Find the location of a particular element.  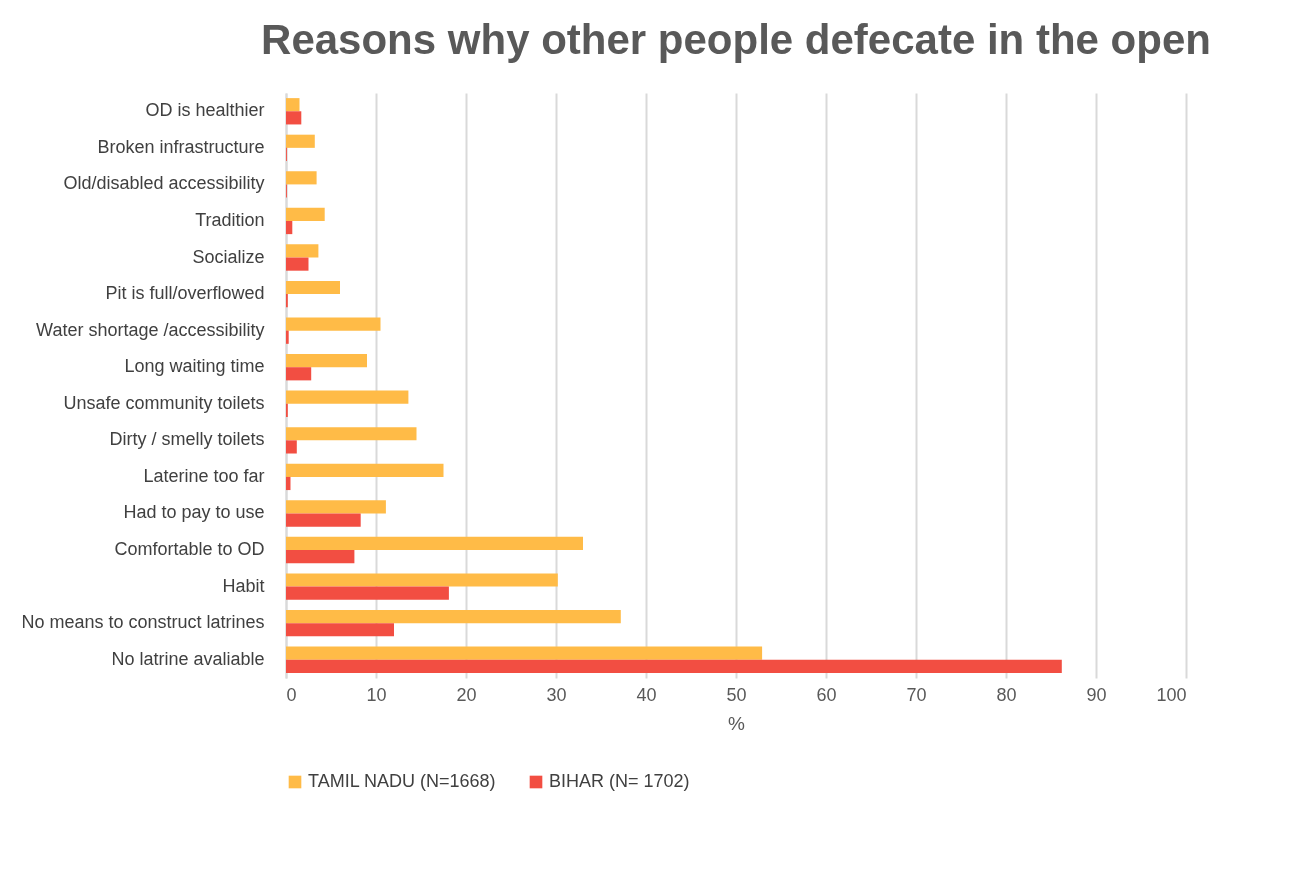

x-tick-label: 90 is located at coordinates (1096, 694).